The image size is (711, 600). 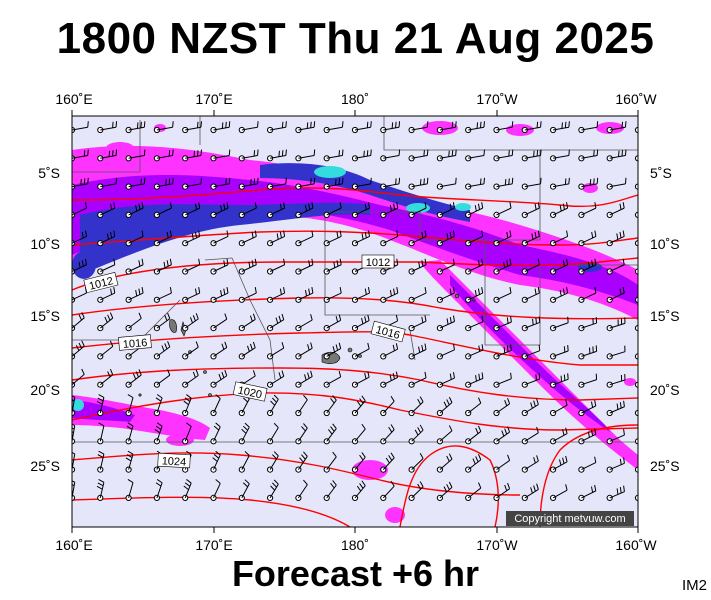 What do you see at coordinates (694, 585) in the screenshot?
I see `image-code: IM2` at bounding box center [694, 585].